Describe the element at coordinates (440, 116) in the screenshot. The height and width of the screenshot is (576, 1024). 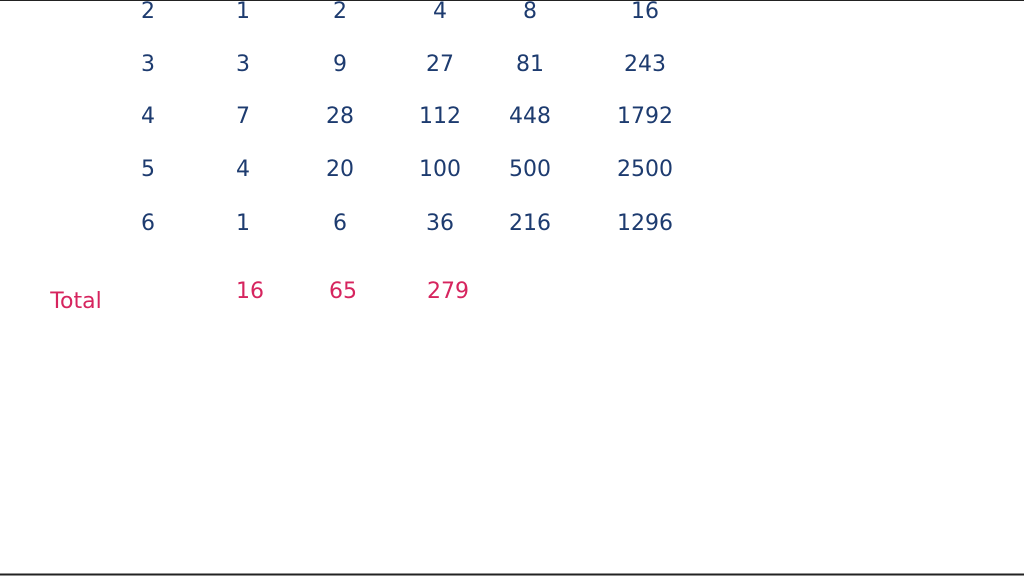
I see `table-cell: 112` at that location.